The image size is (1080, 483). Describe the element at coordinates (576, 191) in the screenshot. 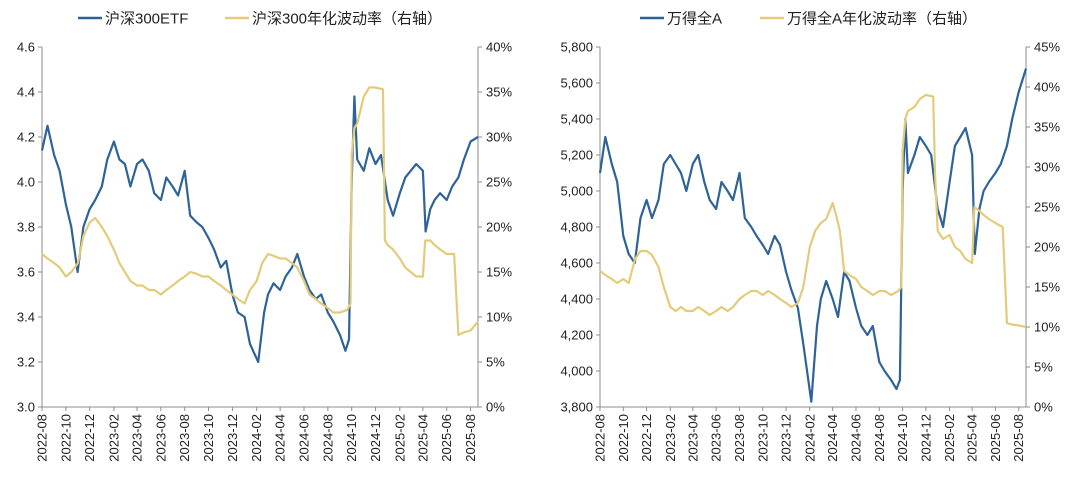

I see `y-left-tick-label: 5,000` at that location.